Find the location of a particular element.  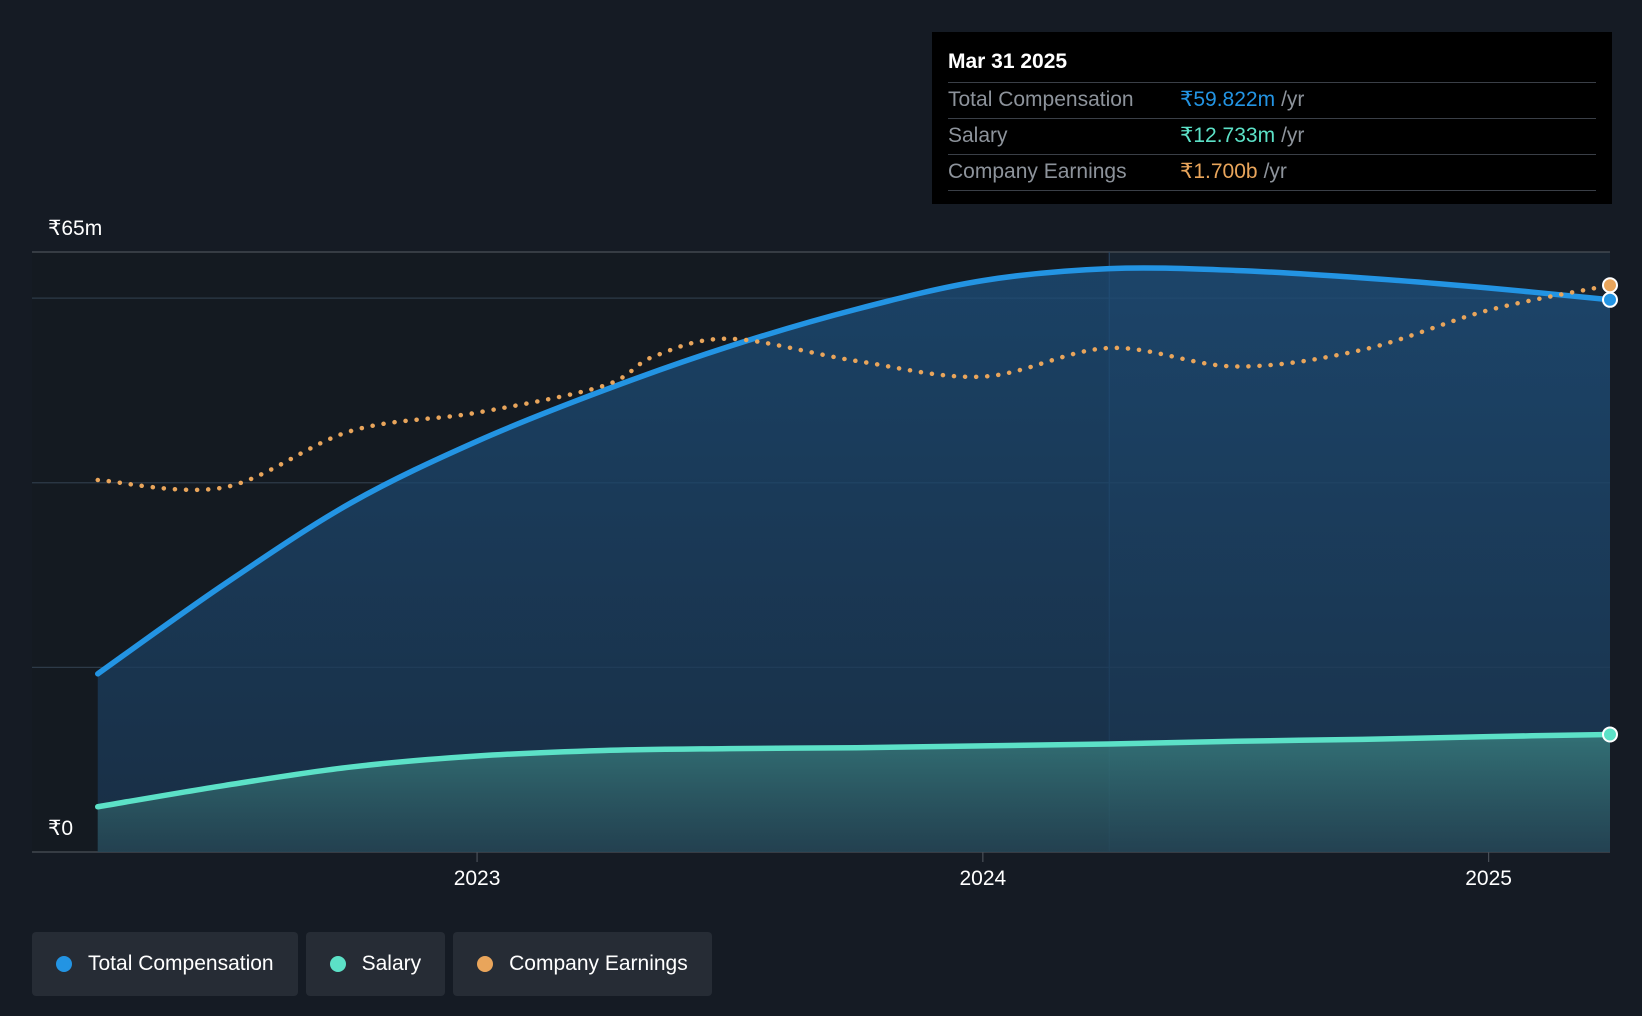

tooltip-value-wrap: ₹1.700b/yr is located at coordinates (1233, 172).